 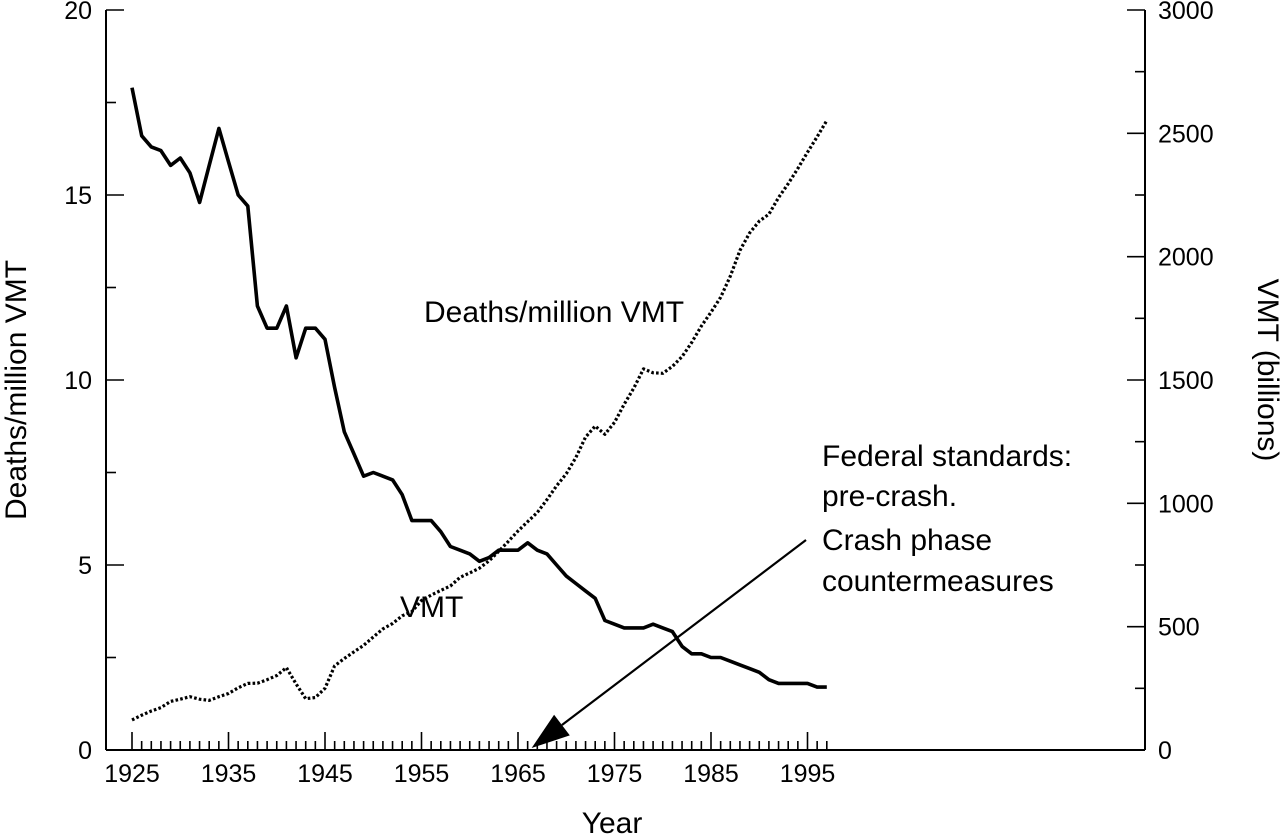 I want to click on left-y-tick-label: 10, so click(x=78, y=381).